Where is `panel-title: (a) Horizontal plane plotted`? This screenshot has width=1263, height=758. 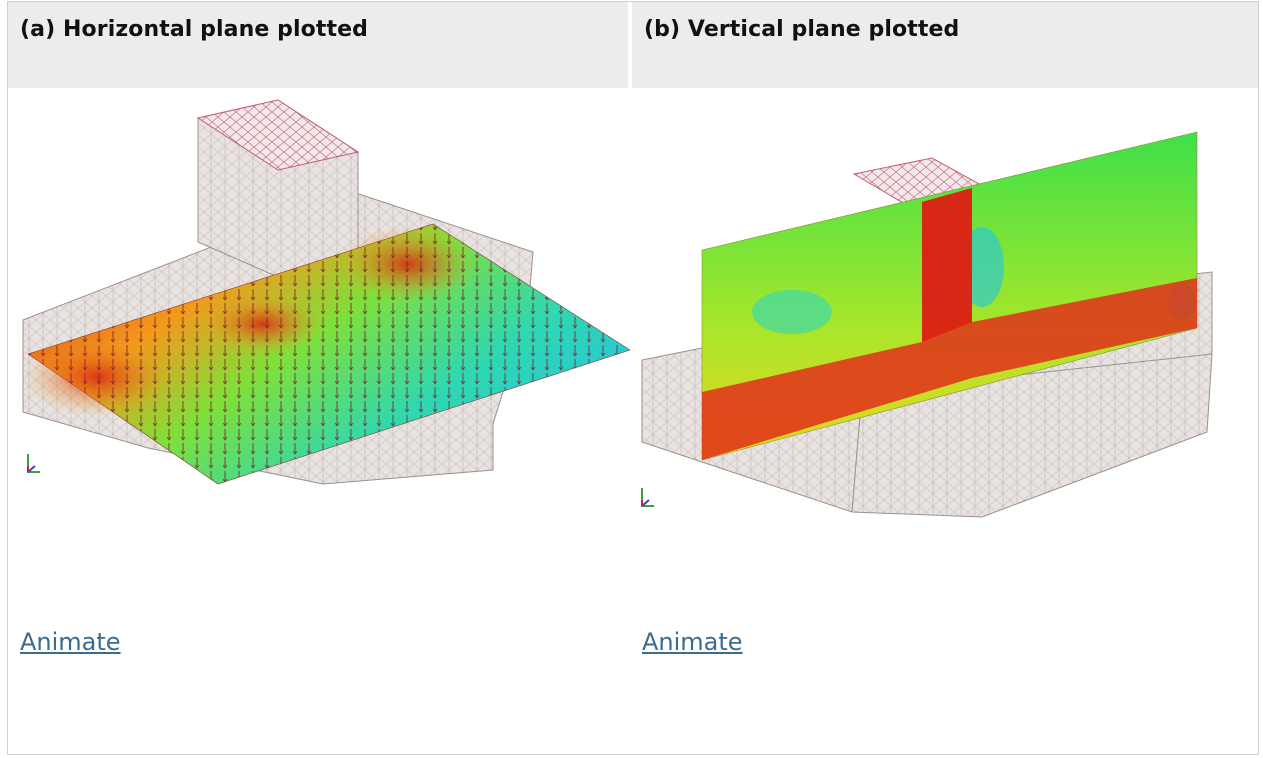
panel-title: (a) Horizontal plane plotted is located at coordinates (194, 29).